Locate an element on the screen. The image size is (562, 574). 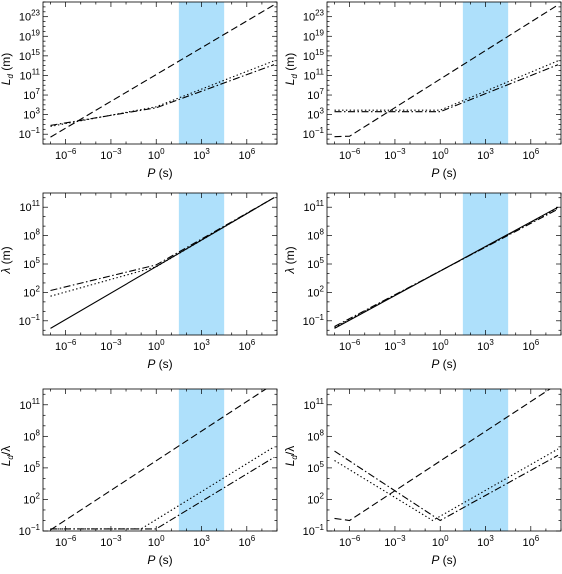
y-tick-label: 10⁷ is located at coordinates (315, 94).